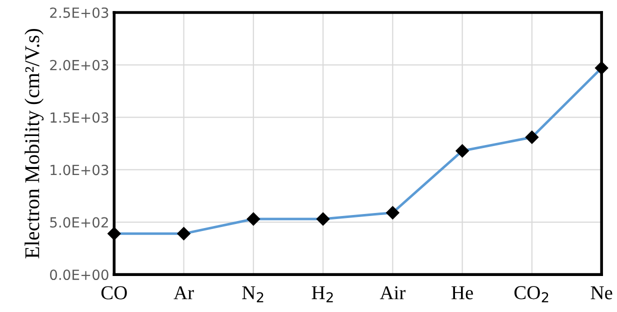 The height and width of the screenshot is (312, 617). Describe the element at coordinates (79, 170) in the screenshot. I see `y-tick-label: 1.0E+03` at that location.